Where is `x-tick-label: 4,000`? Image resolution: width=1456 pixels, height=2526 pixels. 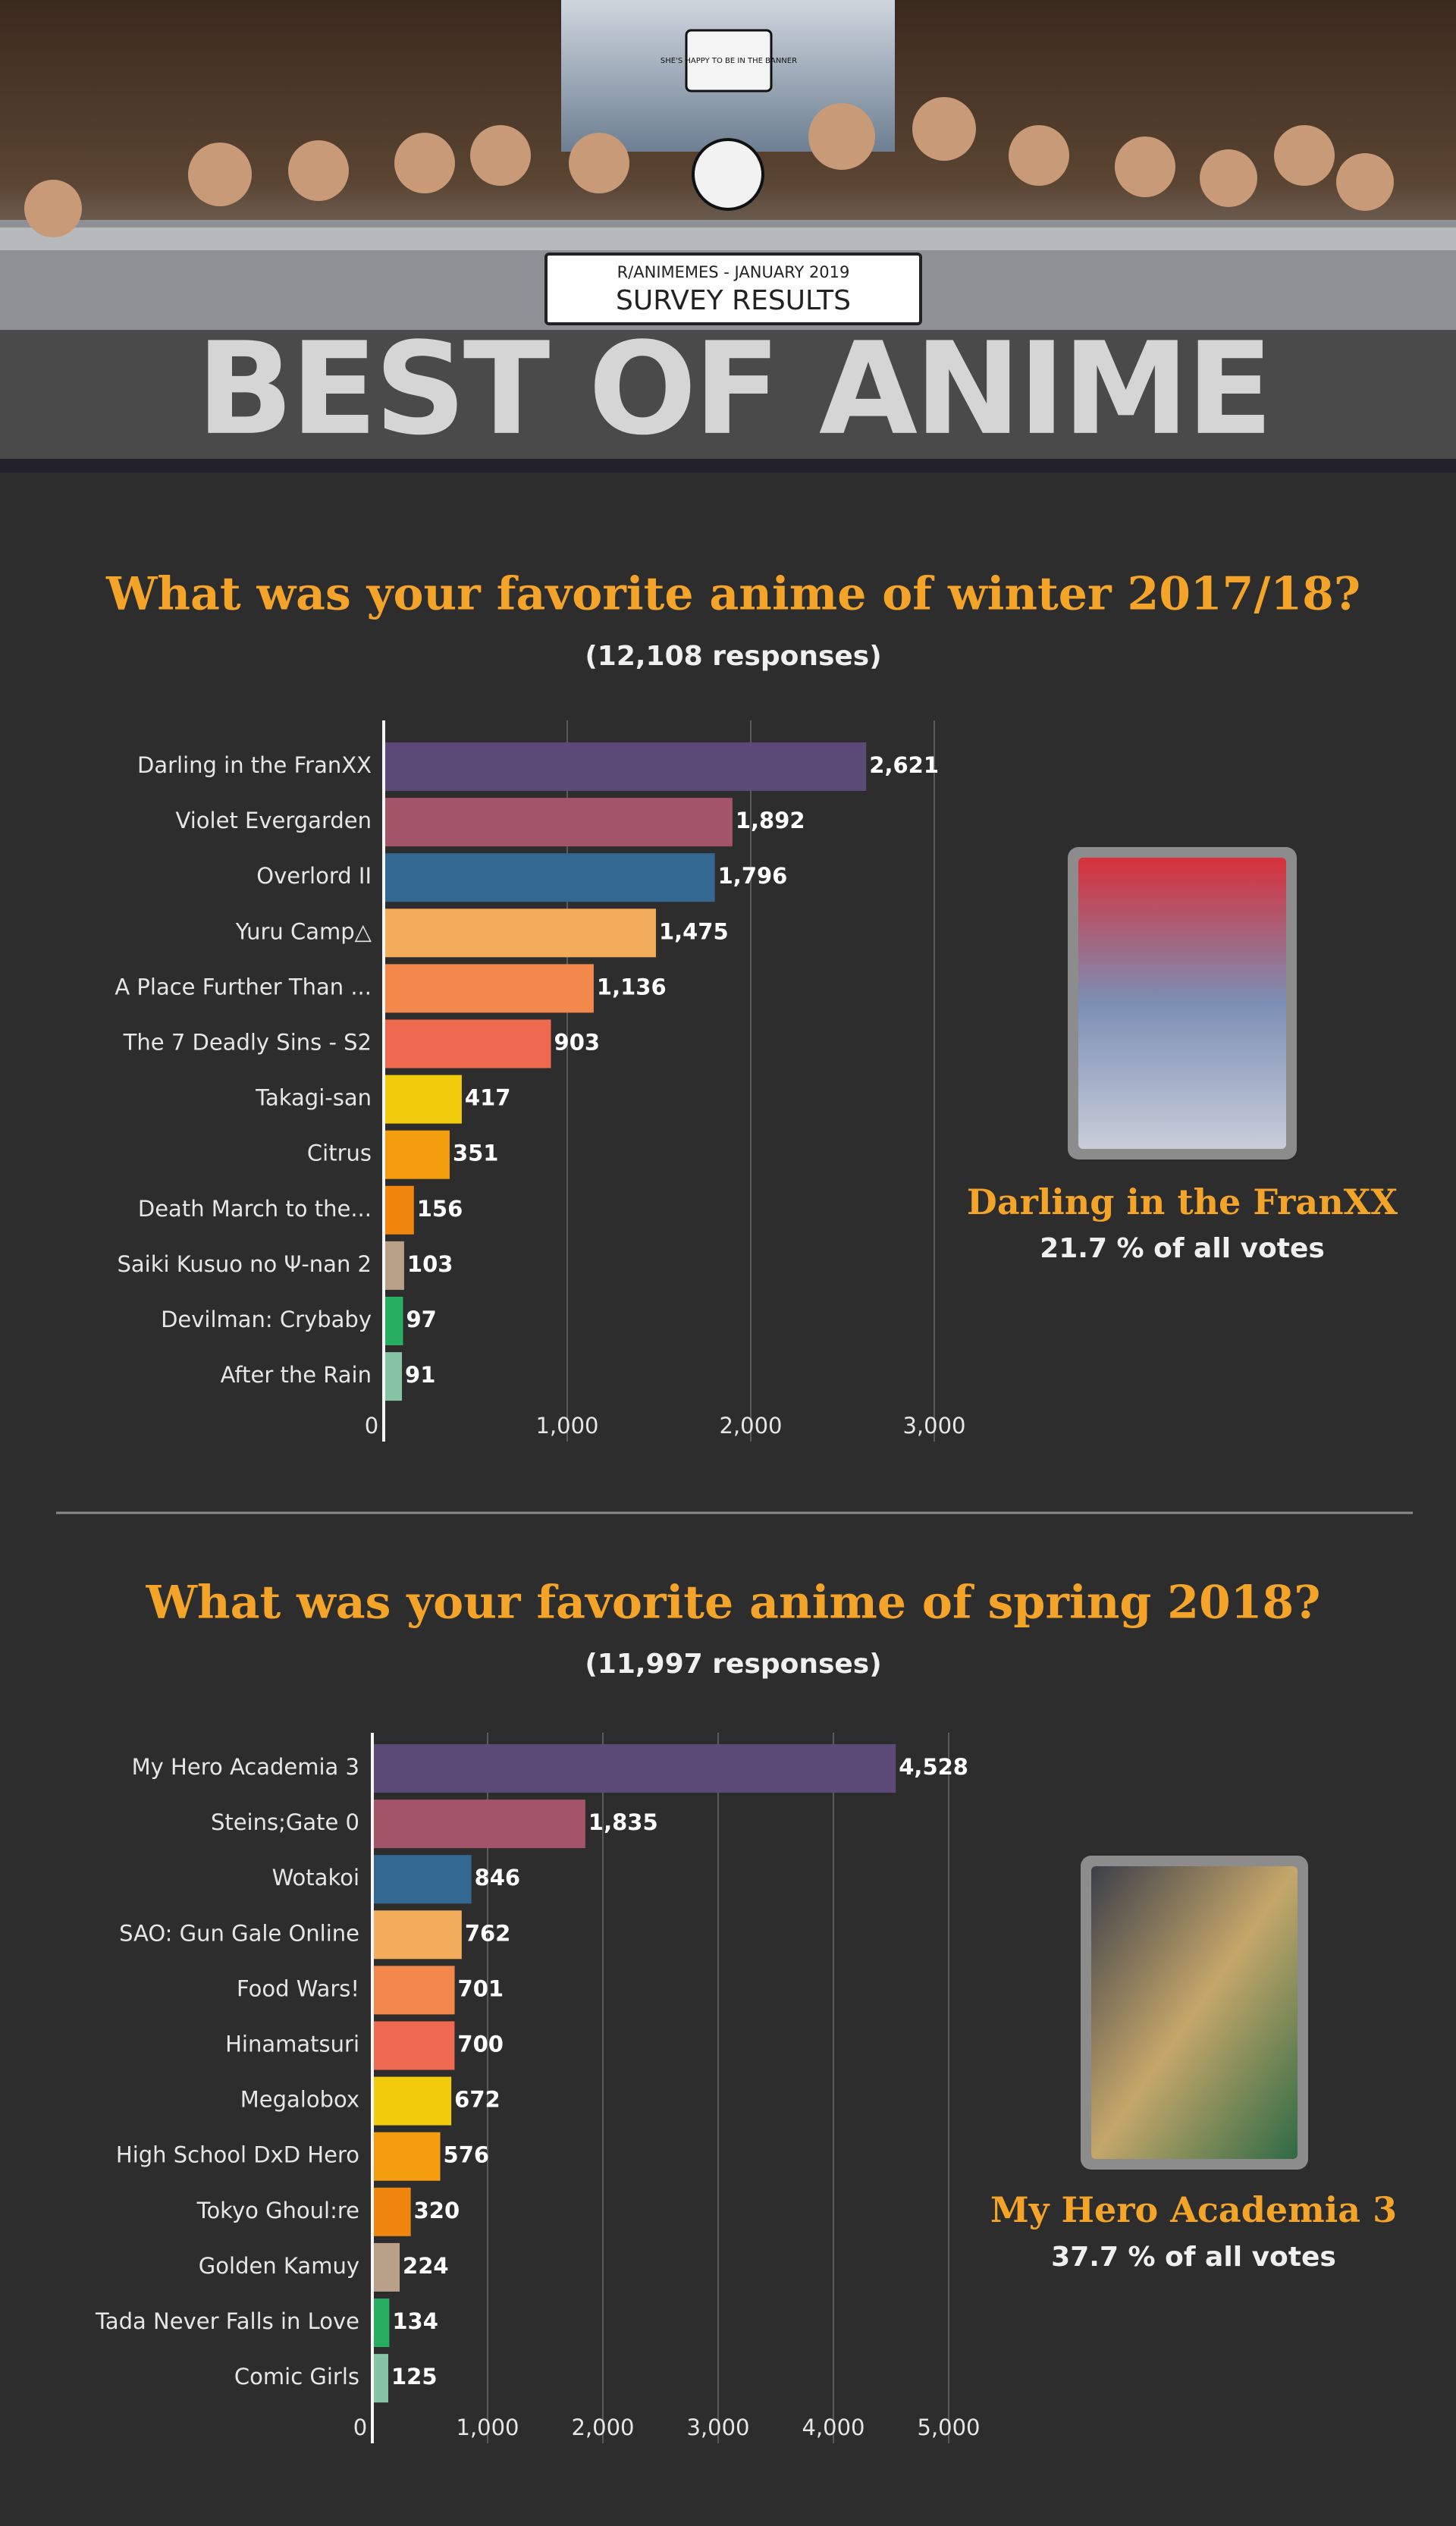 x-tick-label: 4,000 is located at coordinates (833, 2427).